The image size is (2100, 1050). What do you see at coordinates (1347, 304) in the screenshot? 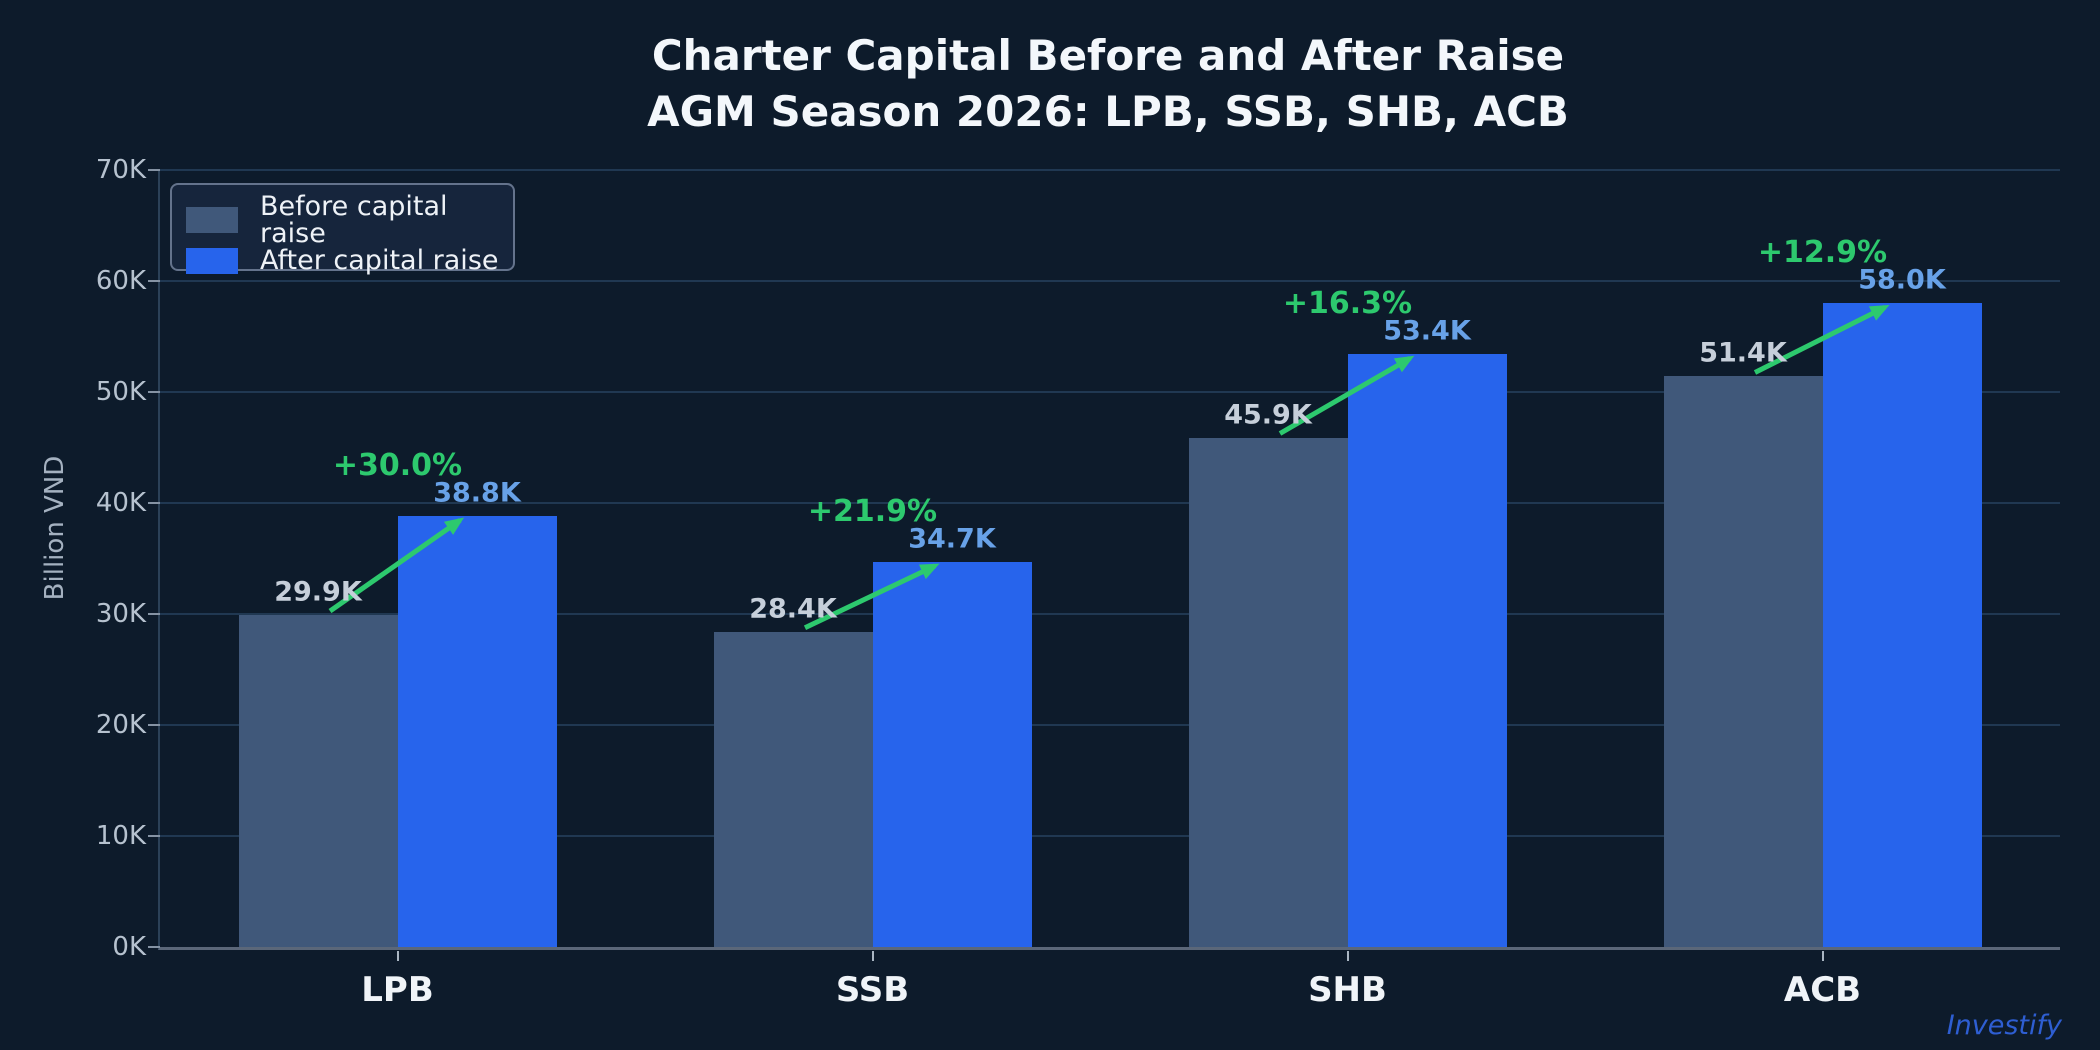
I see `pct-change-label-SHB: +16.3%` at bounding box center [1347, 304].